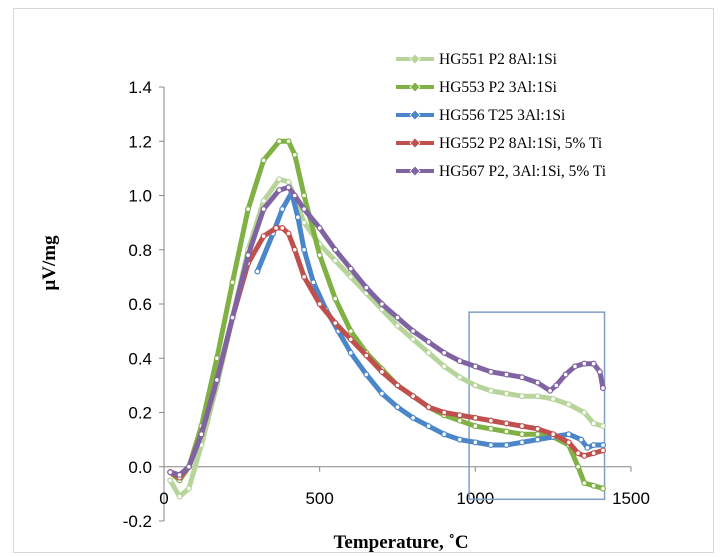  I want to click on y-tick-label: 0.0, so click(140, 467).